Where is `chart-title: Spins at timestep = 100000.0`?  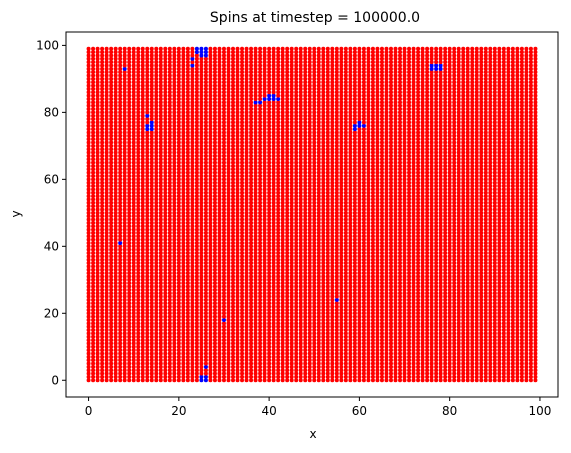 chart-title: Spins at timestep = 100000.0 is located at coordinates (315, 18).